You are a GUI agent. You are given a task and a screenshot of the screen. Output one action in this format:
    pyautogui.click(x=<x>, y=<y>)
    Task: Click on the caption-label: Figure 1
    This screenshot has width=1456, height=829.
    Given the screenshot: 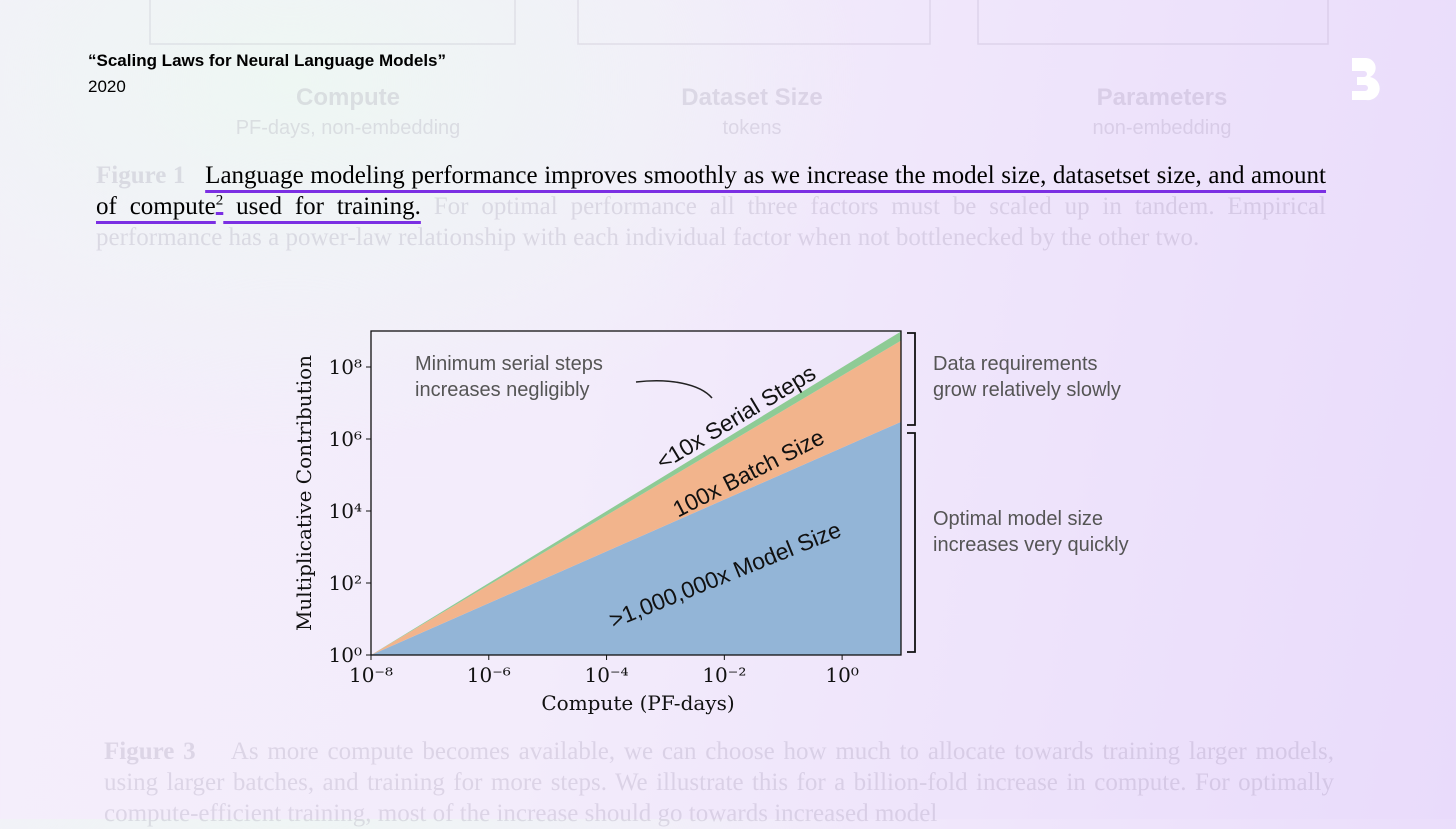 What is the action you would take?
    pyautogui.click(x=141, y=175)
    